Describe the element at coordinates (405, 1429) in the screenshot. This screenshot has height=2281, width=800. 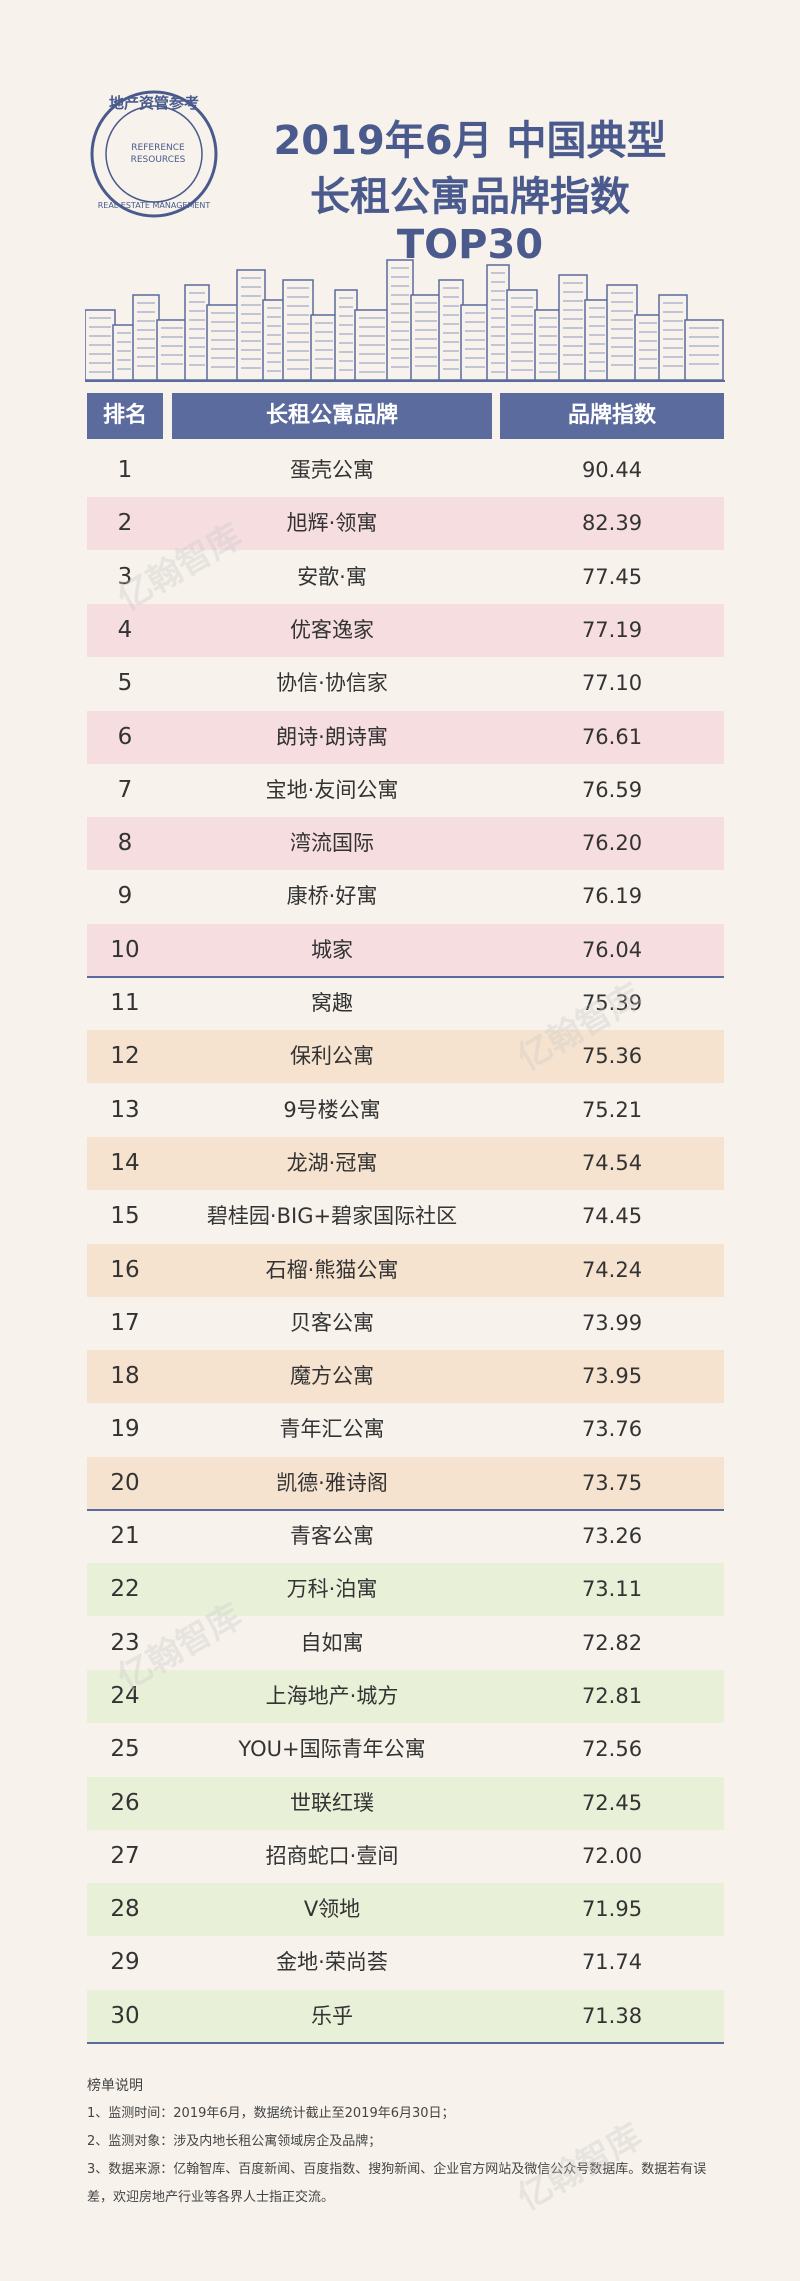
I see `table-row: 19 青年汇公寓 73.76` at that location.